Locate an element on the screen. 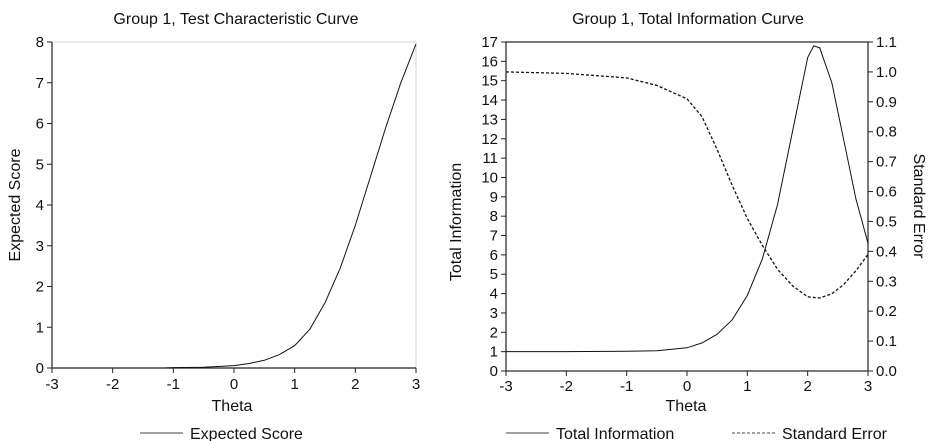  y-tick-label: 16 is located at coordinates (489, 61).